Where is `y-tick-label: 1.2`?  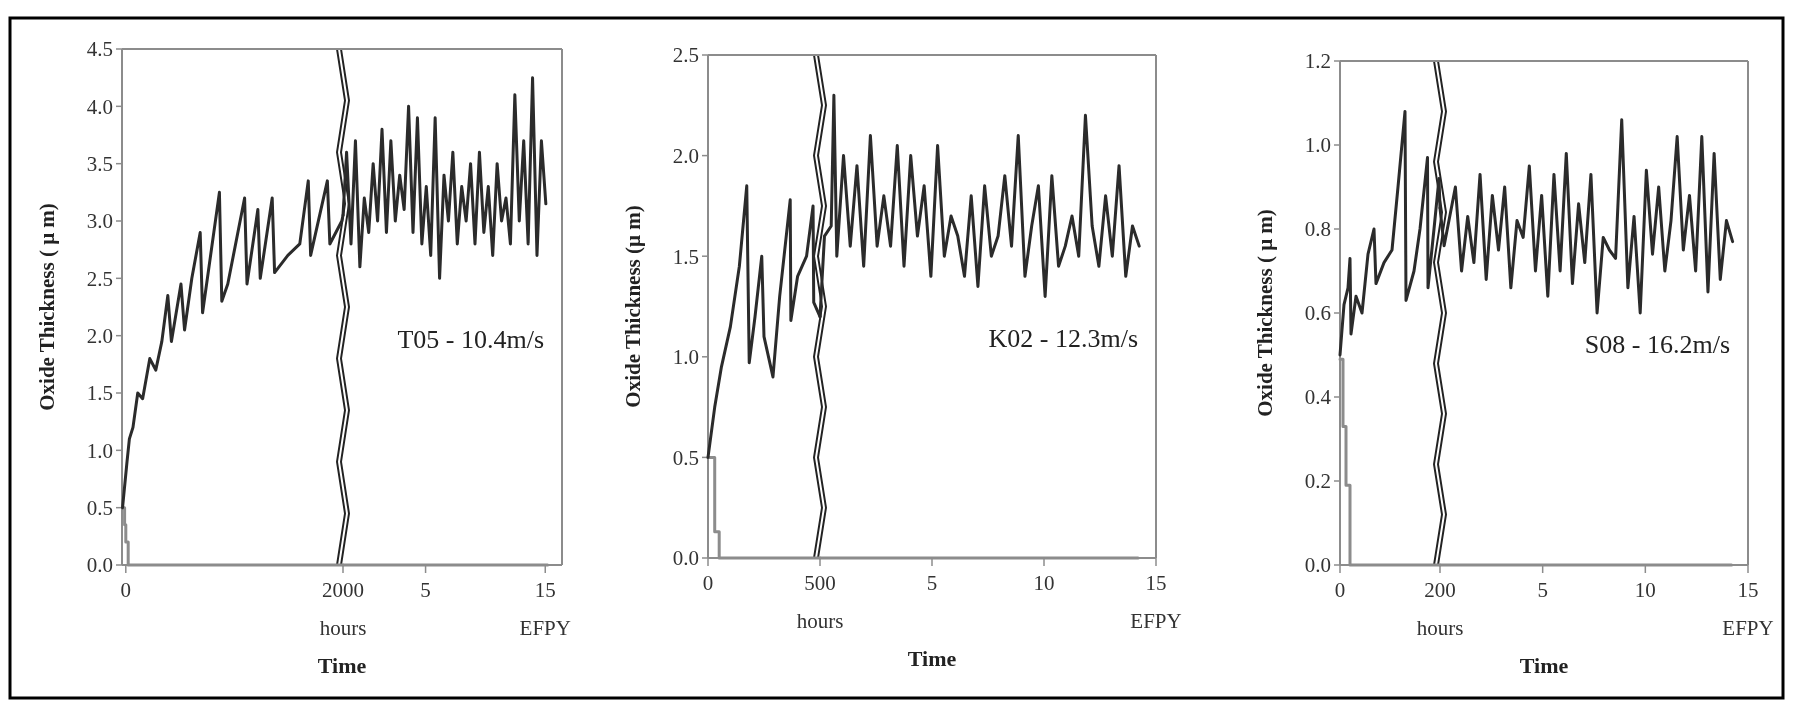
y-tick-label: 1.2 is located at coordinates (1317, 61).